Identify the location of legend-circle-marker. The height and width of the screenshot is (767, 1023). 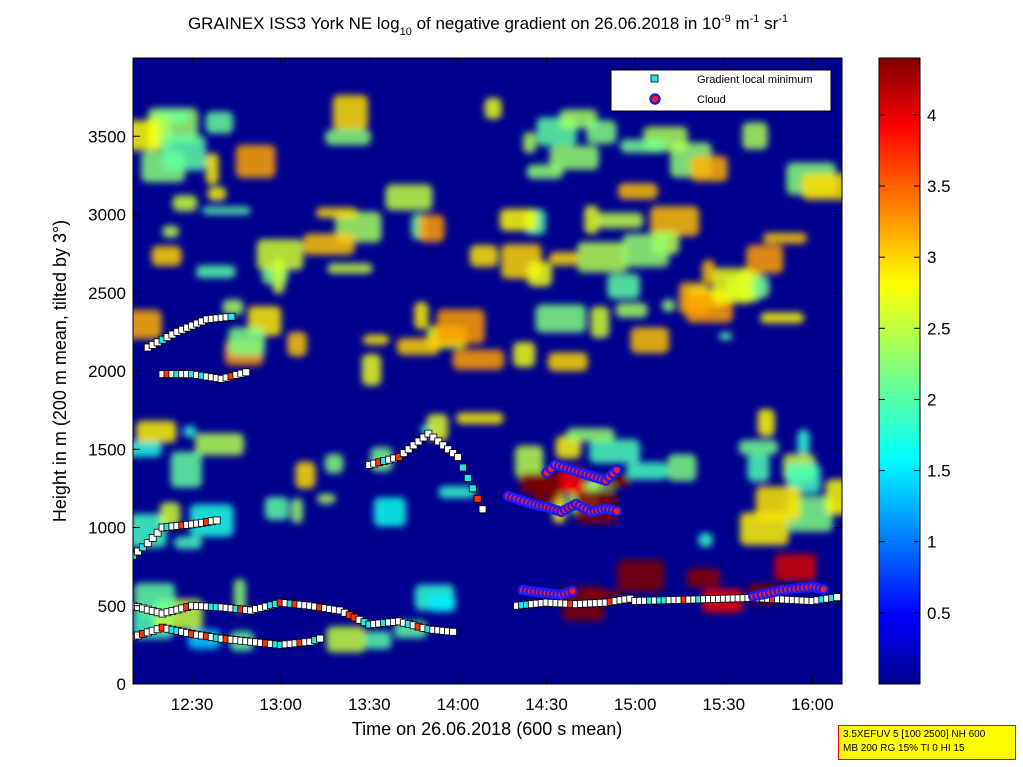
(655, 99).